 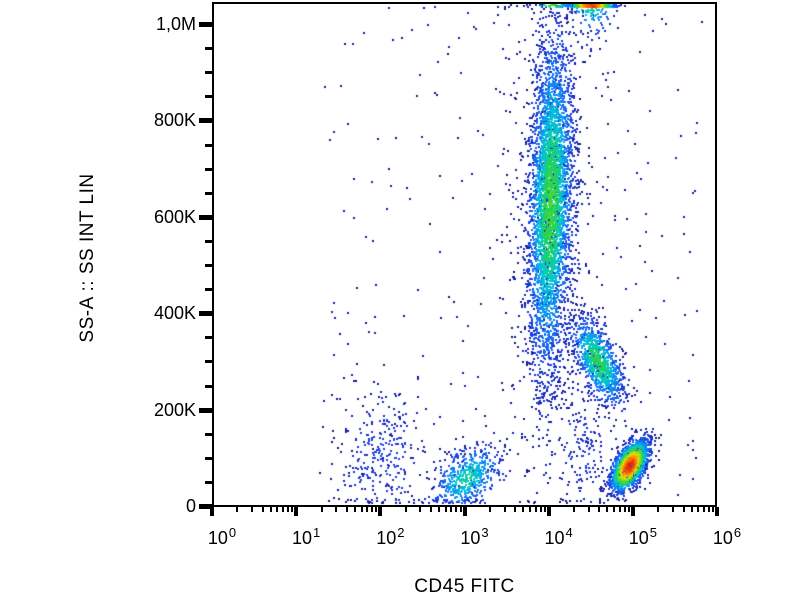 I want to click on x-tick-label: 103, so click(x=475, y=537).